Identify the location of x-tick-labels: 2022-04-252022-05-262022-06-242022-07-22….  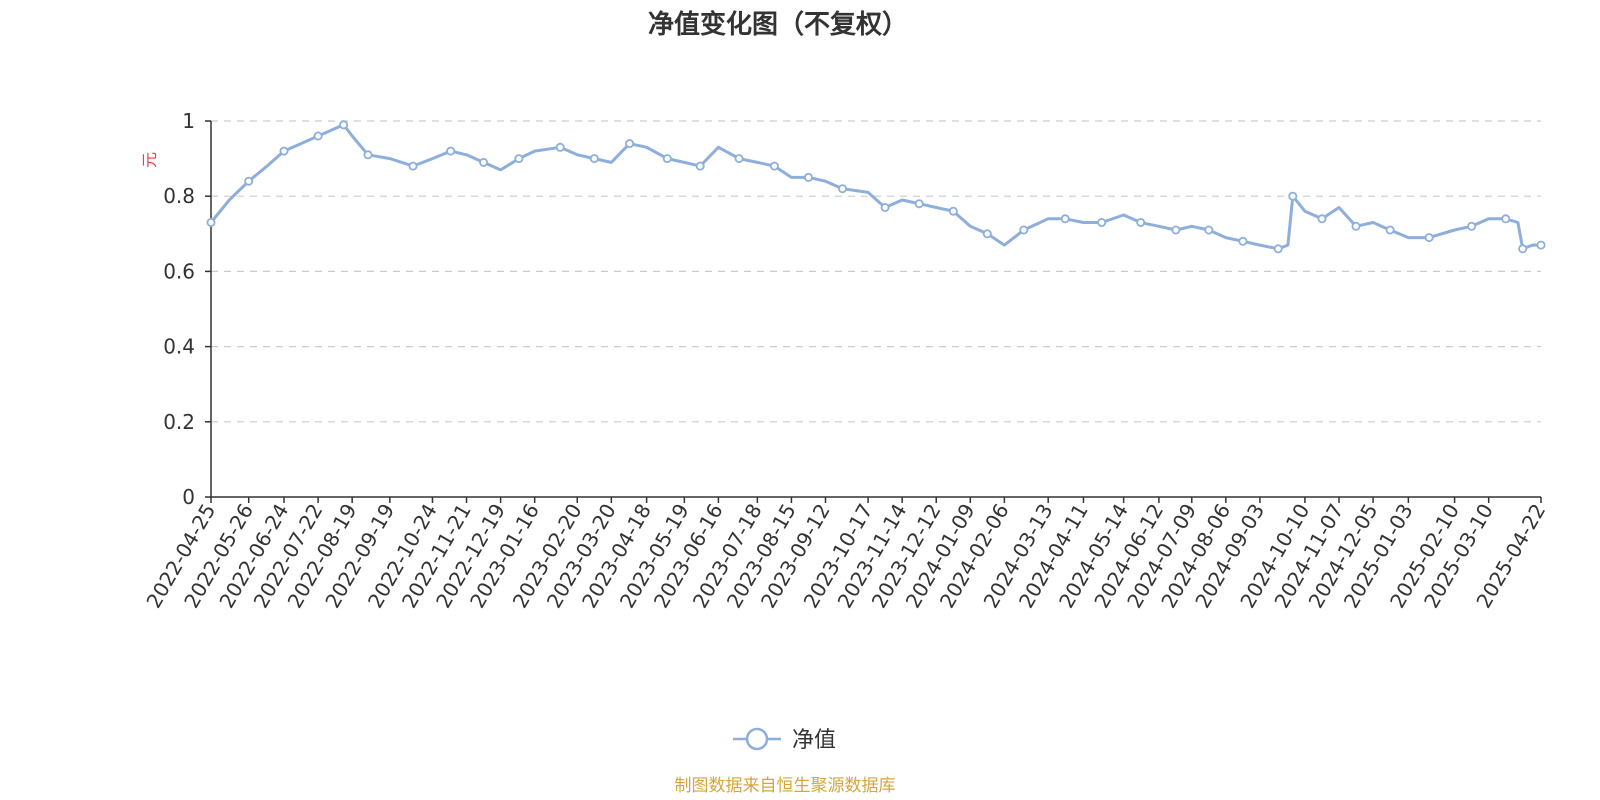
(845, 555).